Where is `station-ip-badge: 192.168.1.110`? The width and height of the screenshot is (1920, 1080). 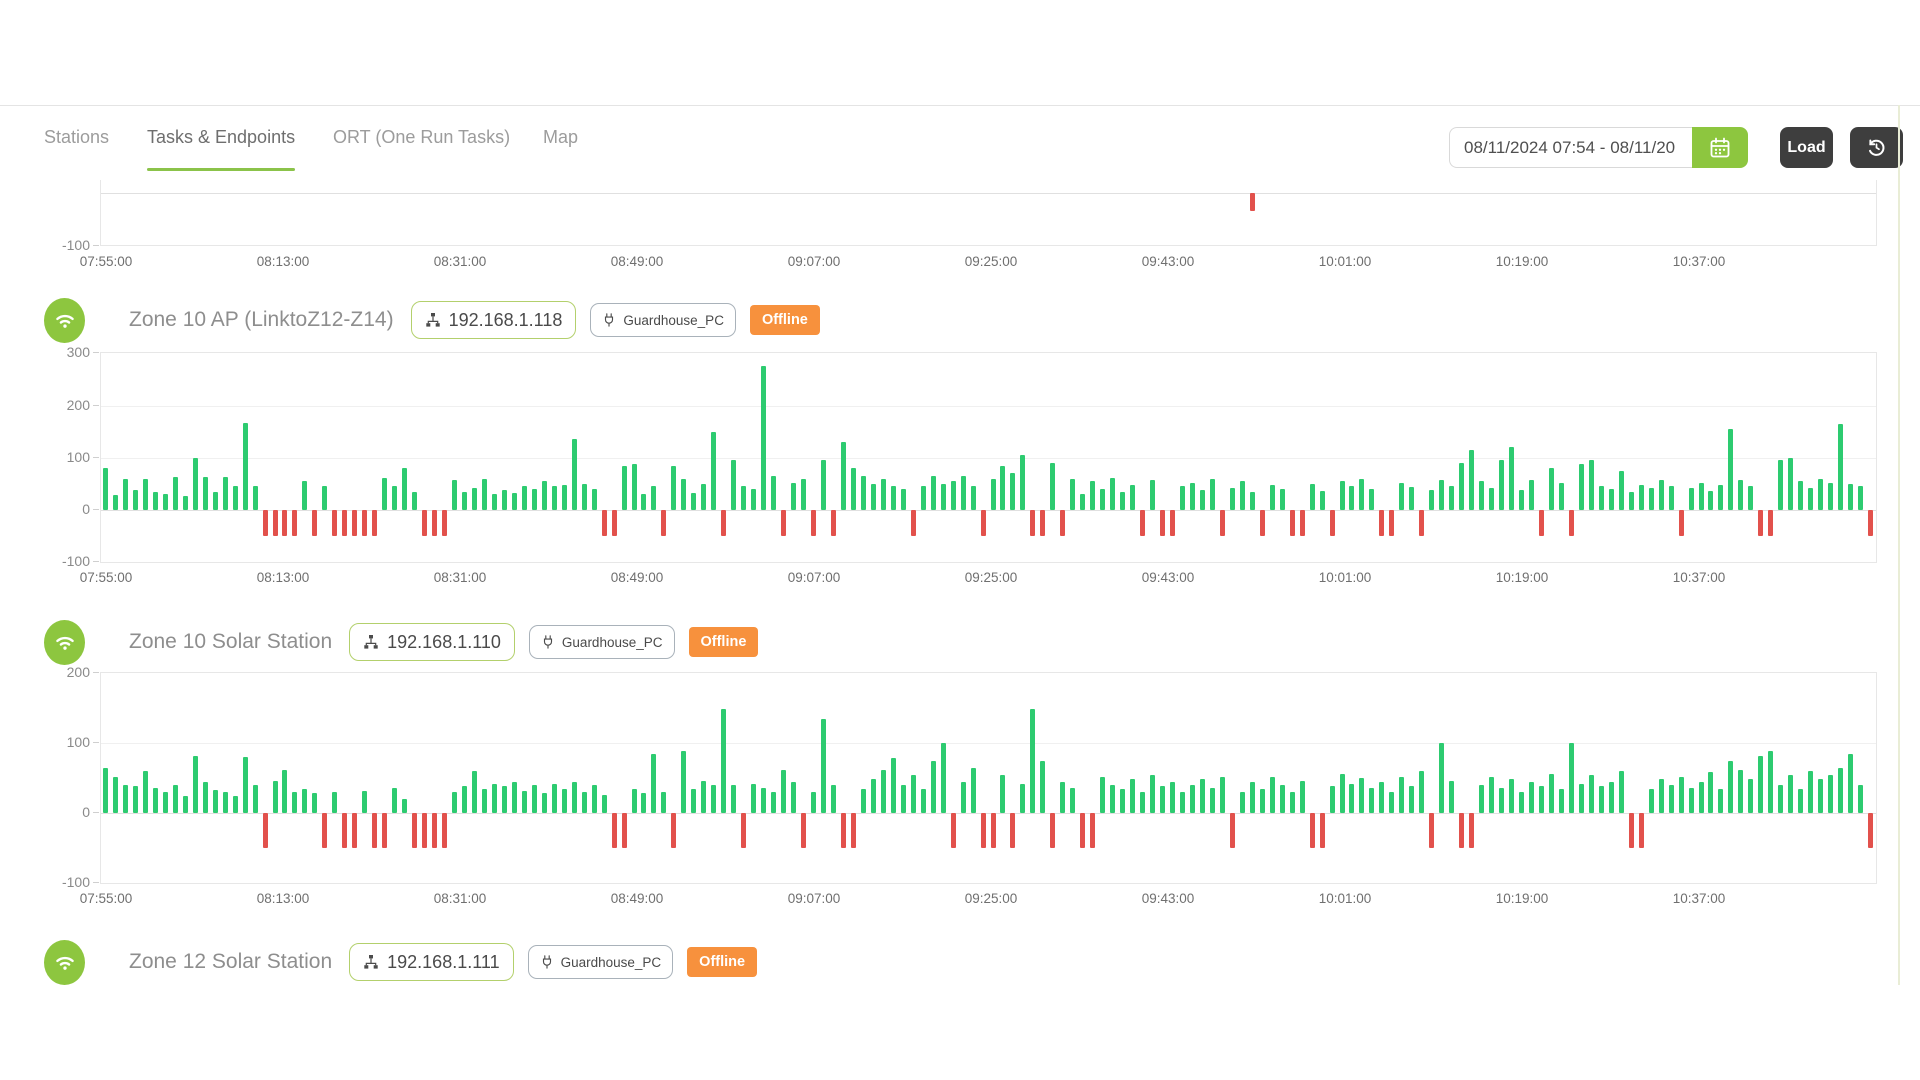
station-ip-badge: 192.168.1.110 is located at coordinates (432, 642).